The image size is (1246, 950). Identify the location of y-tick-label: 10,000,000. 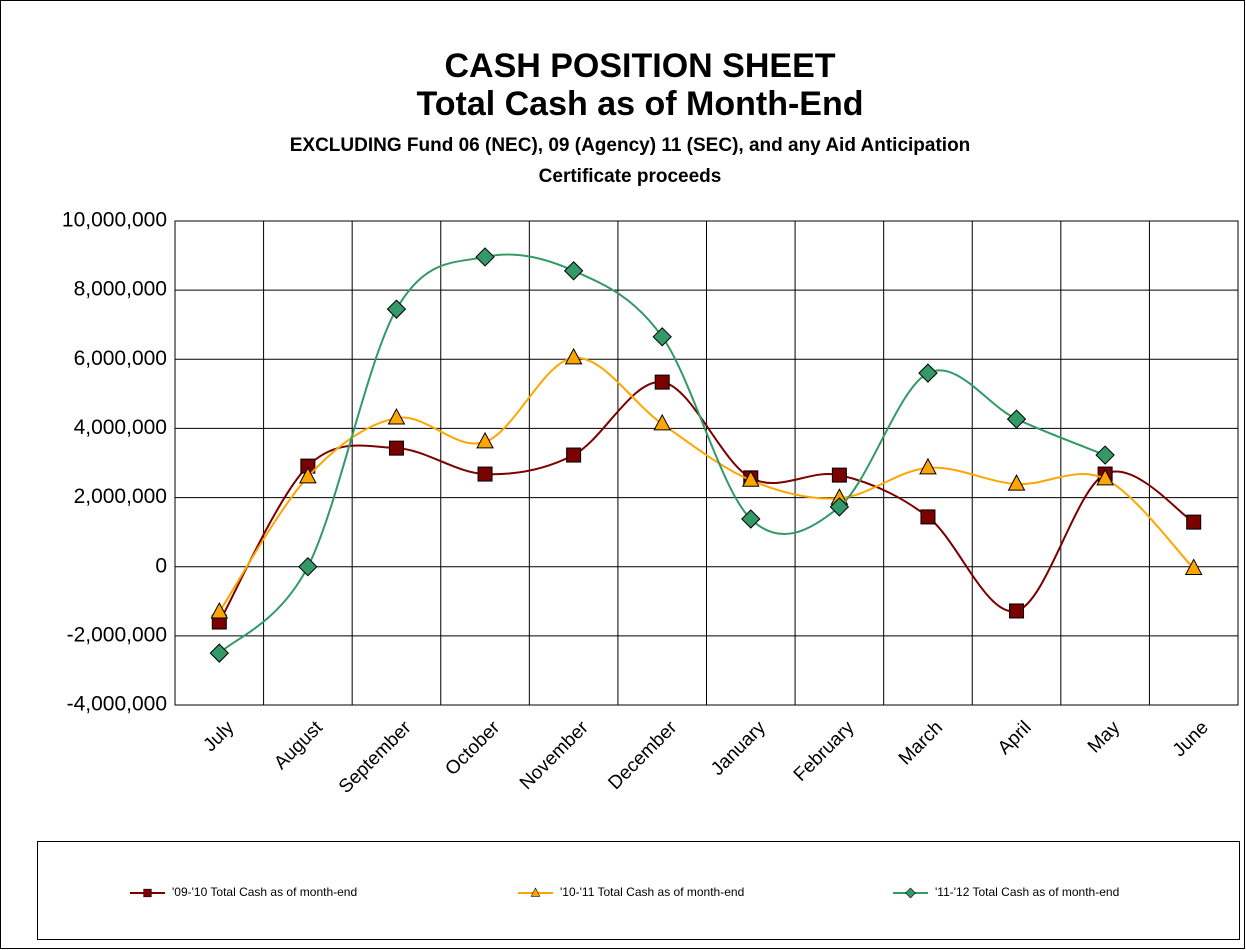
(114, 220).